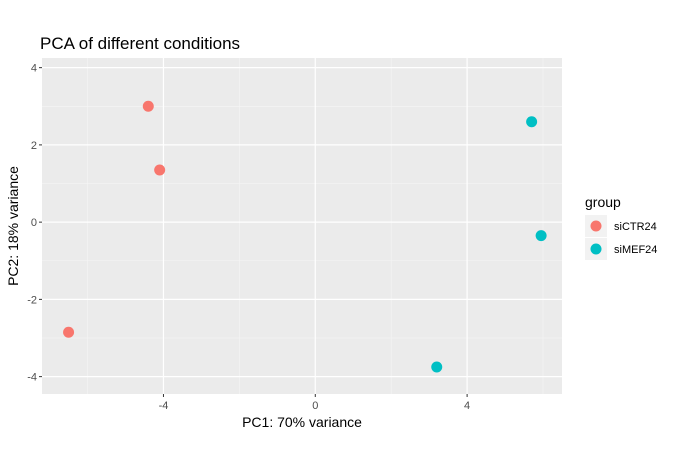  Describe the element at coordinates (621, 237) in the screenshot. I see `legend-items: siCTR24 siMEF24` at that location.